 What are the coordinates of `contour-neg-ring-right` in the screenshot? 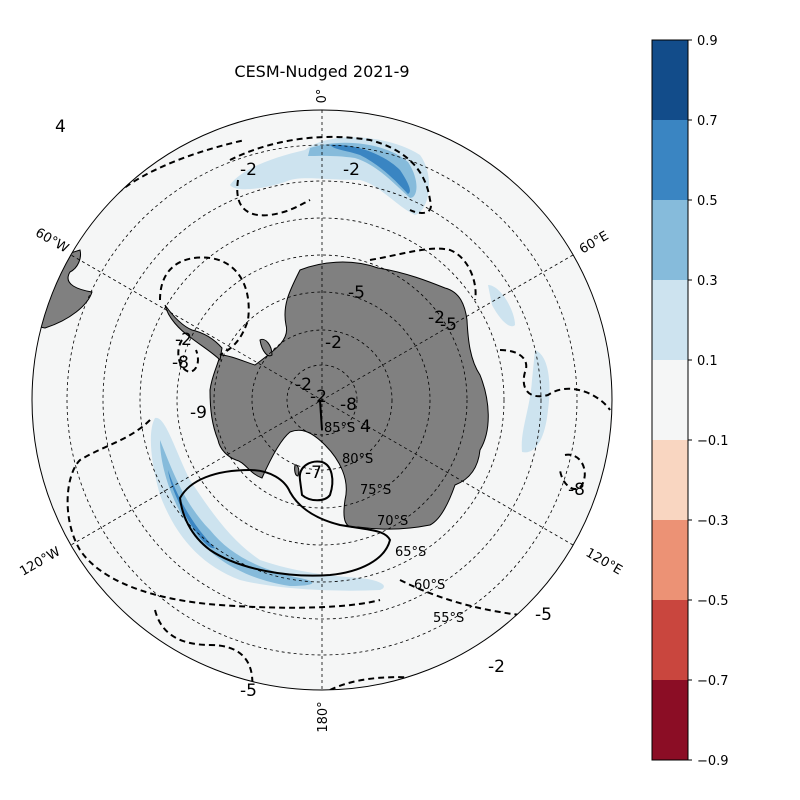 It's located at (423, 274).